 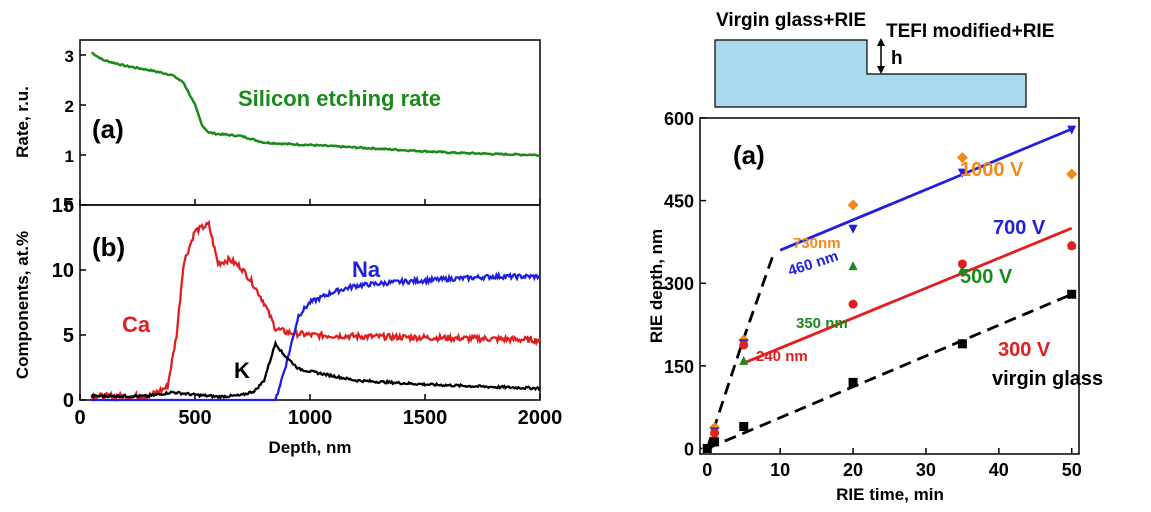 What do you see at coordinates (310, 418) in the screenshot?
I see `x-tick-label: 1000` at bounding box center [310, 418].